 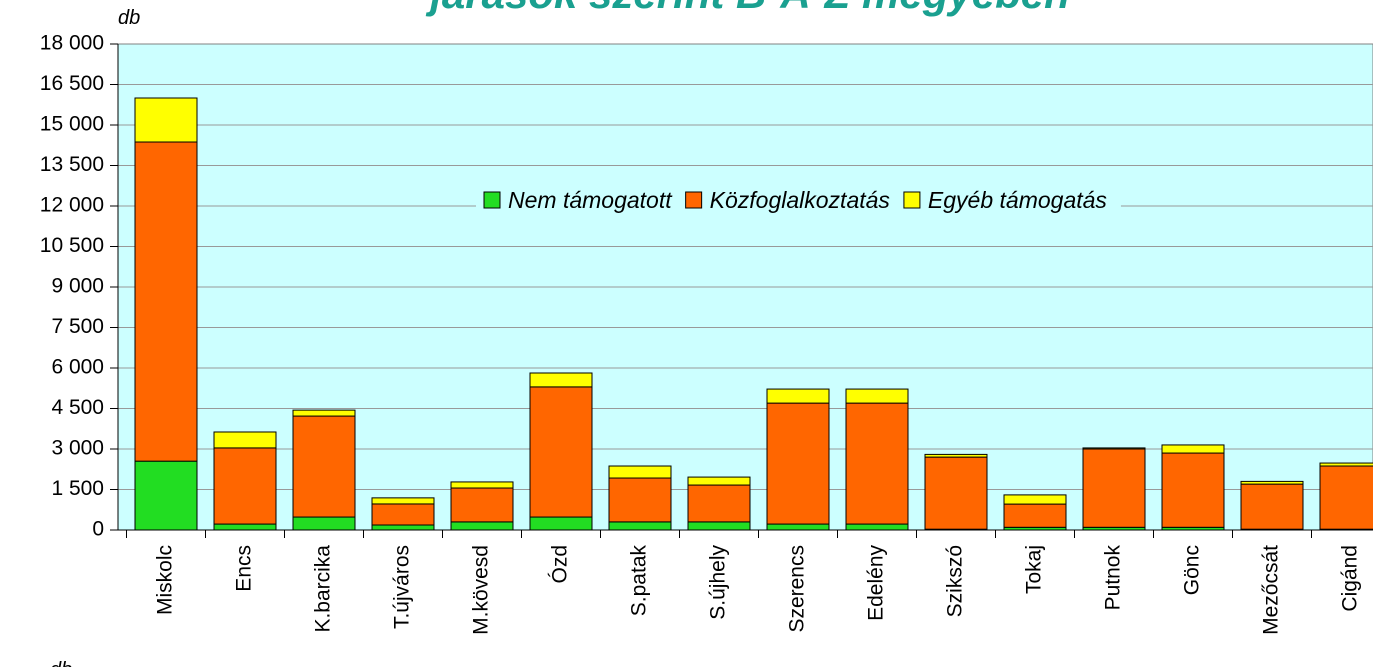 I want to click on y-tick-label: 4 500, so click(x=77, y=407).